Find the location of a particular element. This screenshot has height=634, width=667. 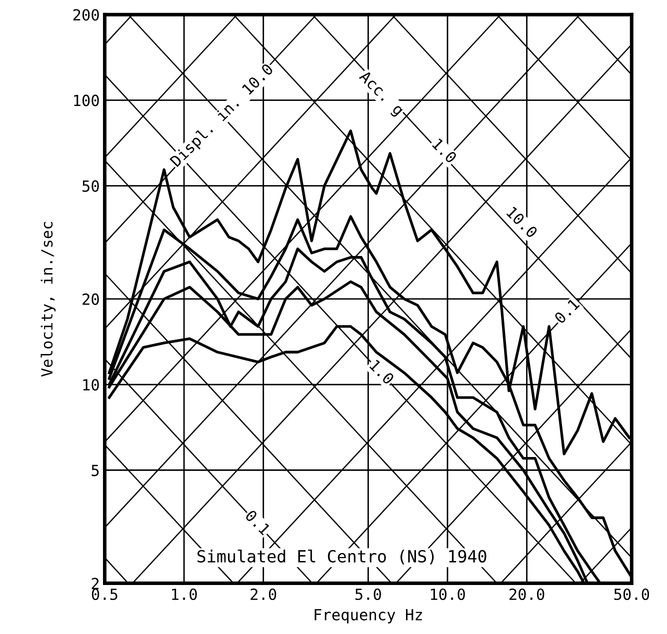

x-tick-label: 0.5 is located at coordinates (105, 594).